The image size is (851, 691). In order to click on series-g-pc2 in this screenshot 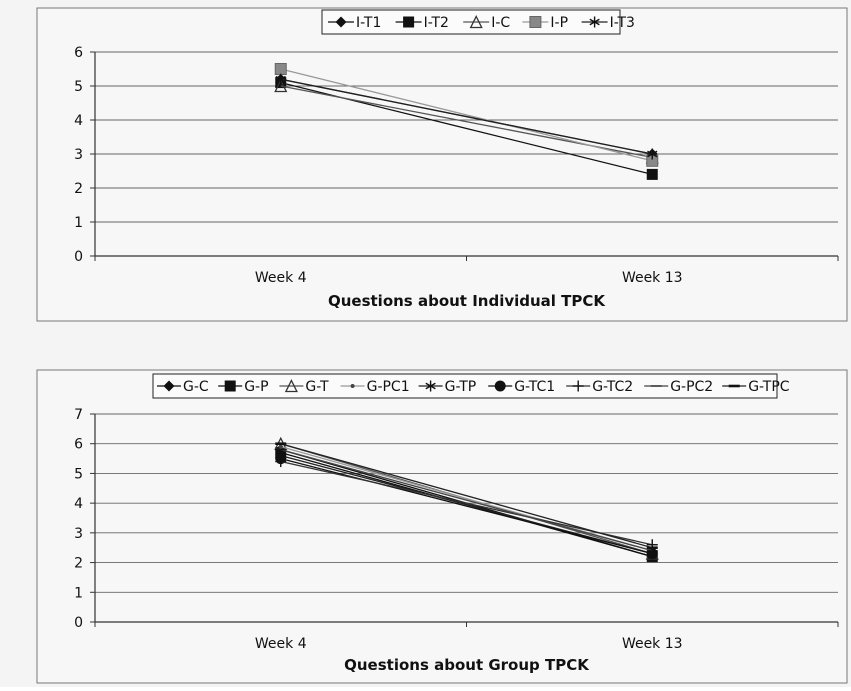, I will do `click(466, 500)`.